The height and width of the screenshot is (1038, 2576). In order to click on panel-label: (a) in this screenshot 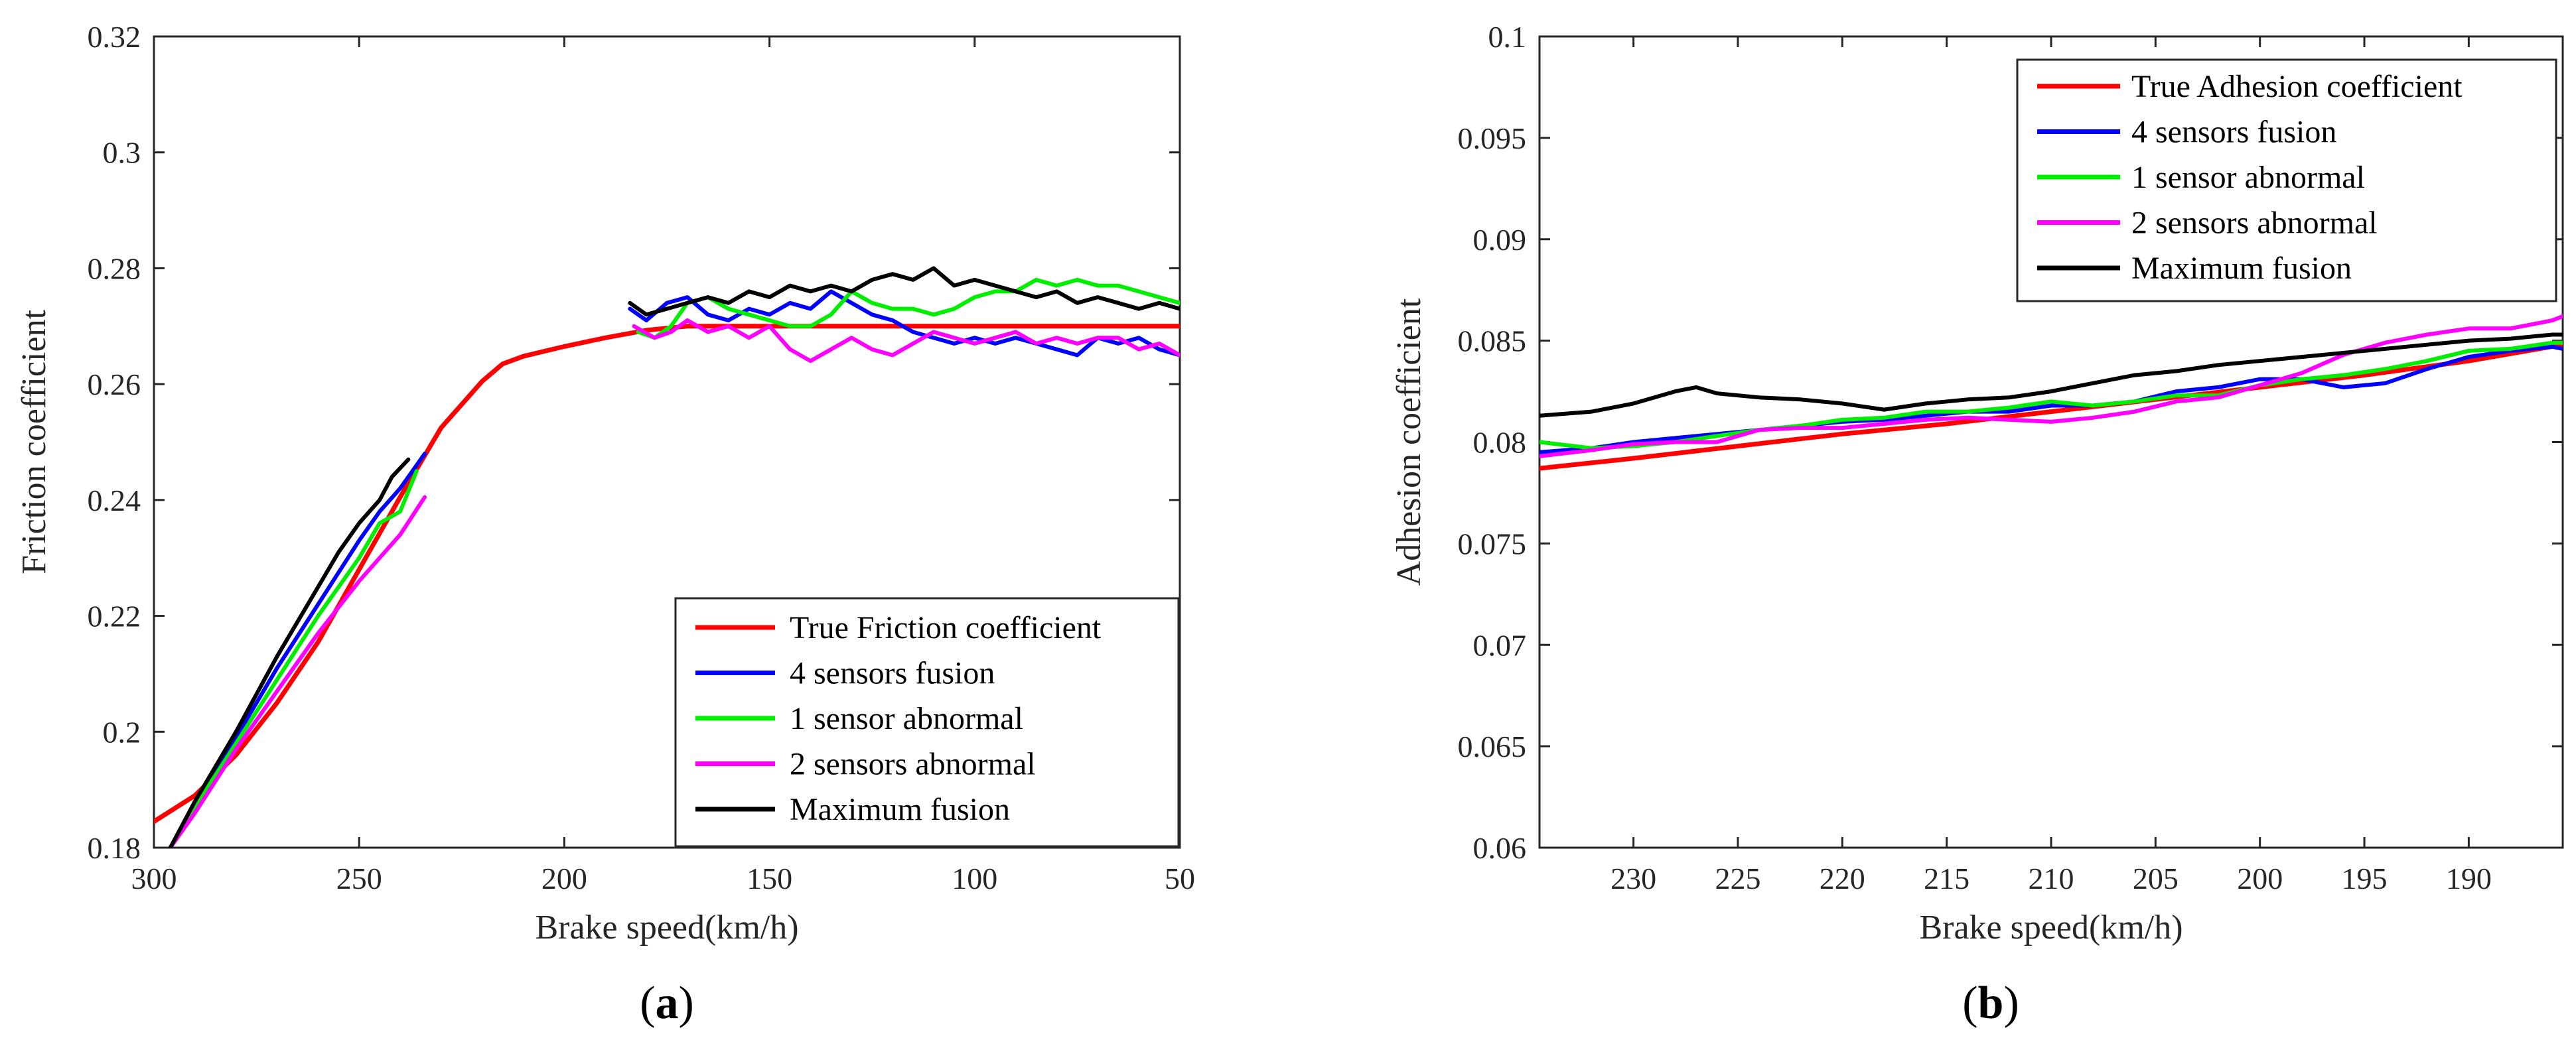, I will do `click(667, 1004)`.